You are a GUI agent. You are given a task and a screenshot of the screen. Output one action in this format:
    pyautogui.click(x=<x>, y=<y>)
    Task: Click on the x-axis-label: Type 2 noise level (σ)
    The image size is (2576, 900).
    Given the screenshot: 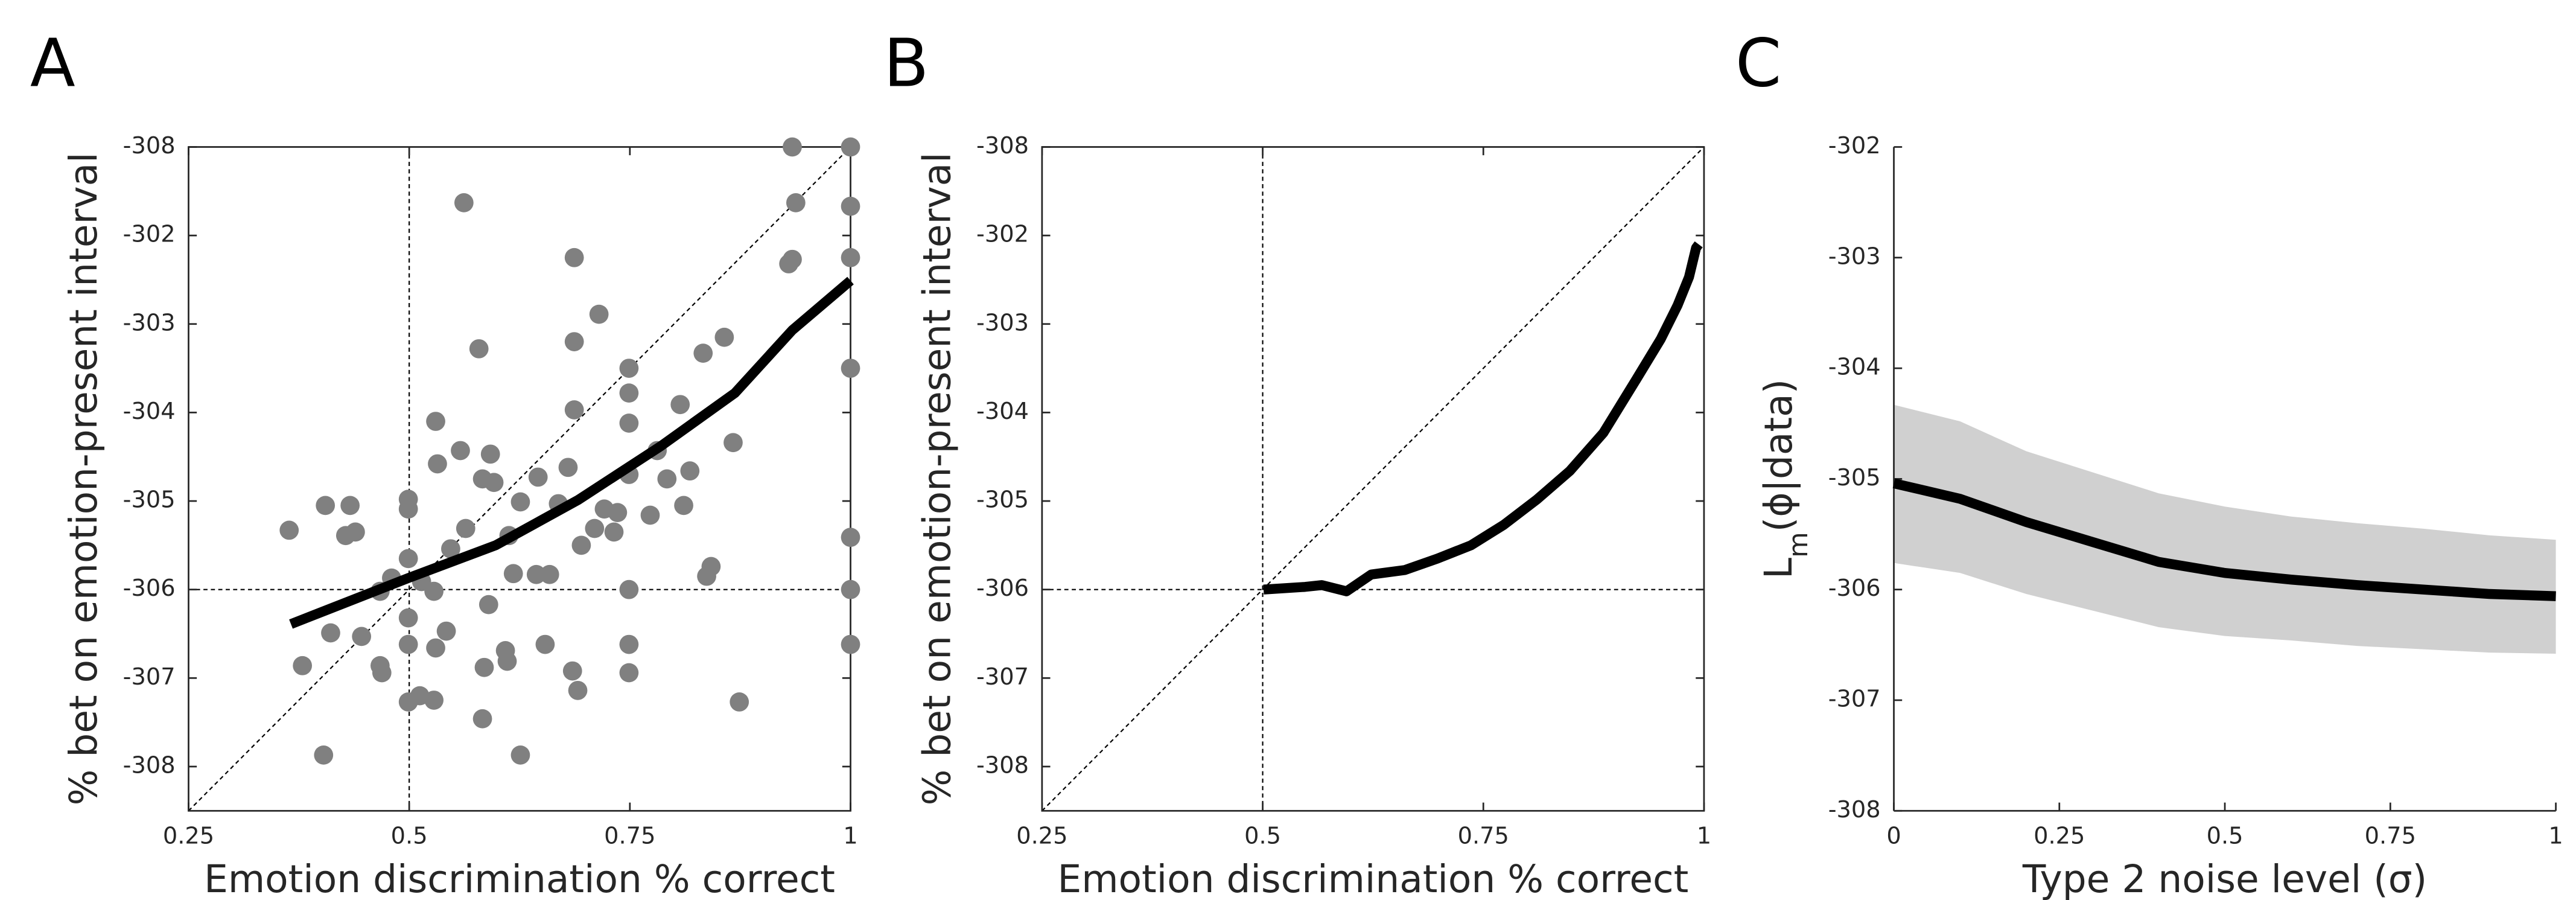 What is the action you would take?
    pyautogui.click(x=2224, y=878)
    